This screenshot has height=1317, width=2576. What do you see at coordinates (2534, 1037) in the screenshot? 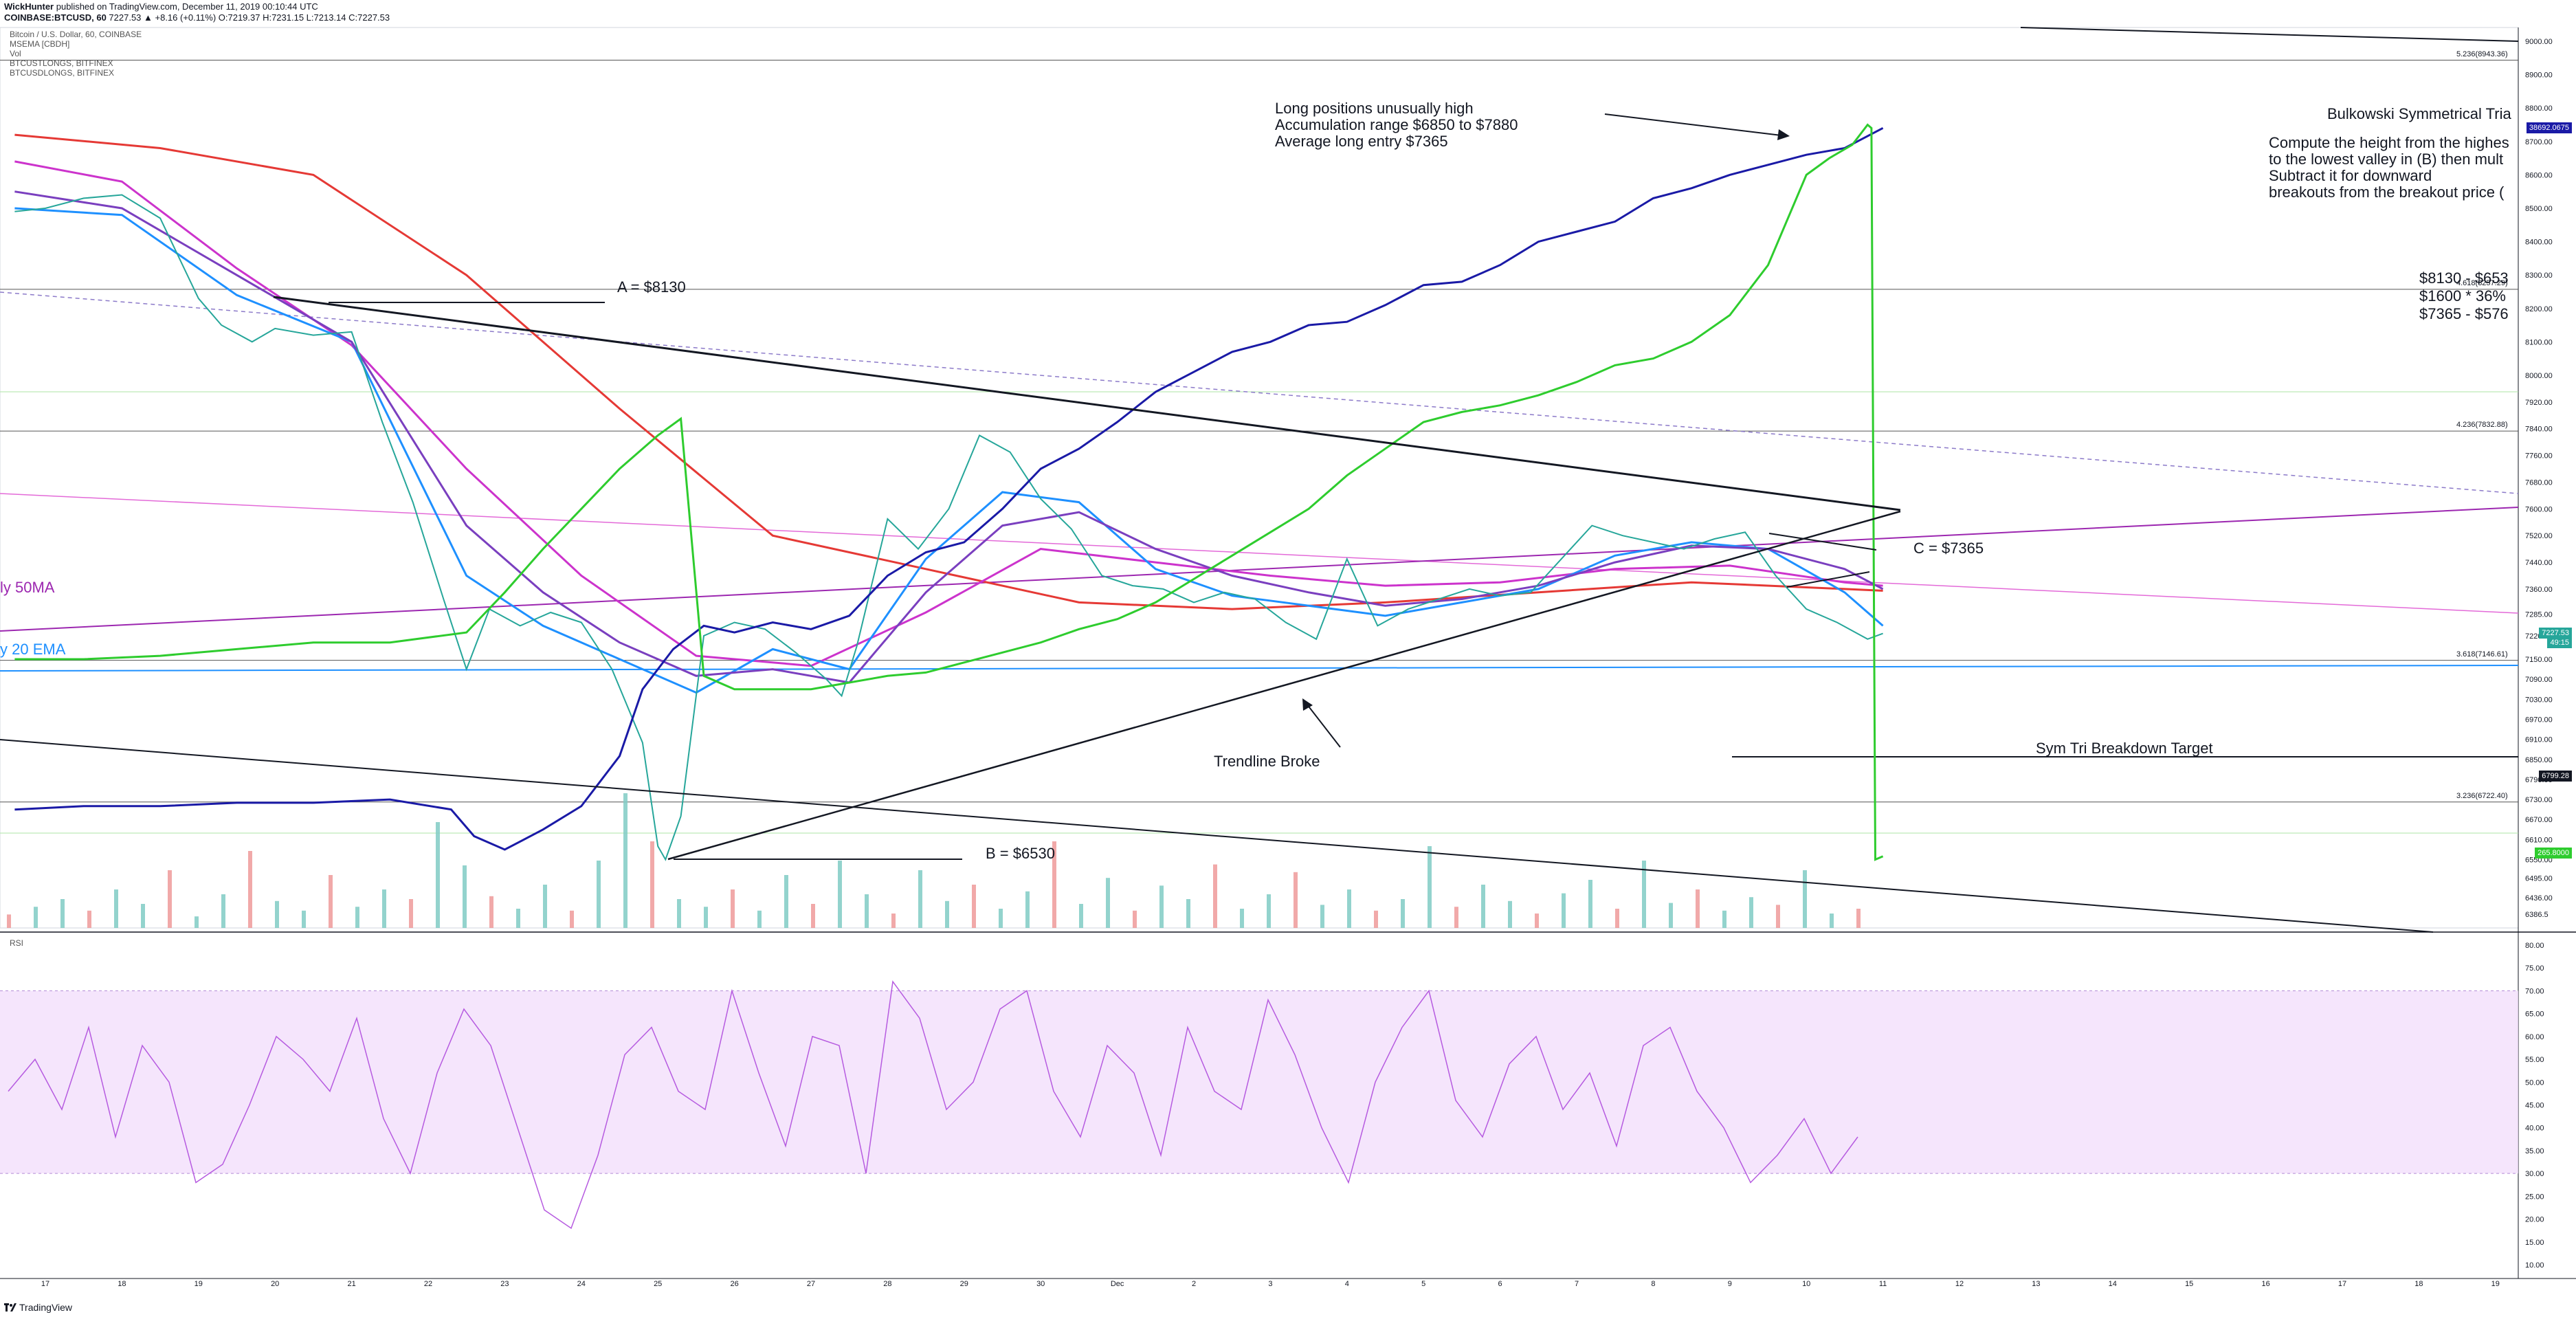
I see `rsi-tick-label: 60.00` at bounding box center [2534, 1037].